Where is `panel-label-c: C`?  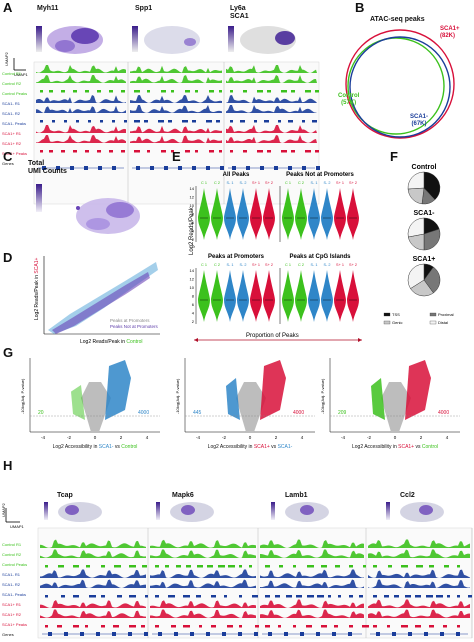 panel-label-c: C is located at coordinates (8, 156).